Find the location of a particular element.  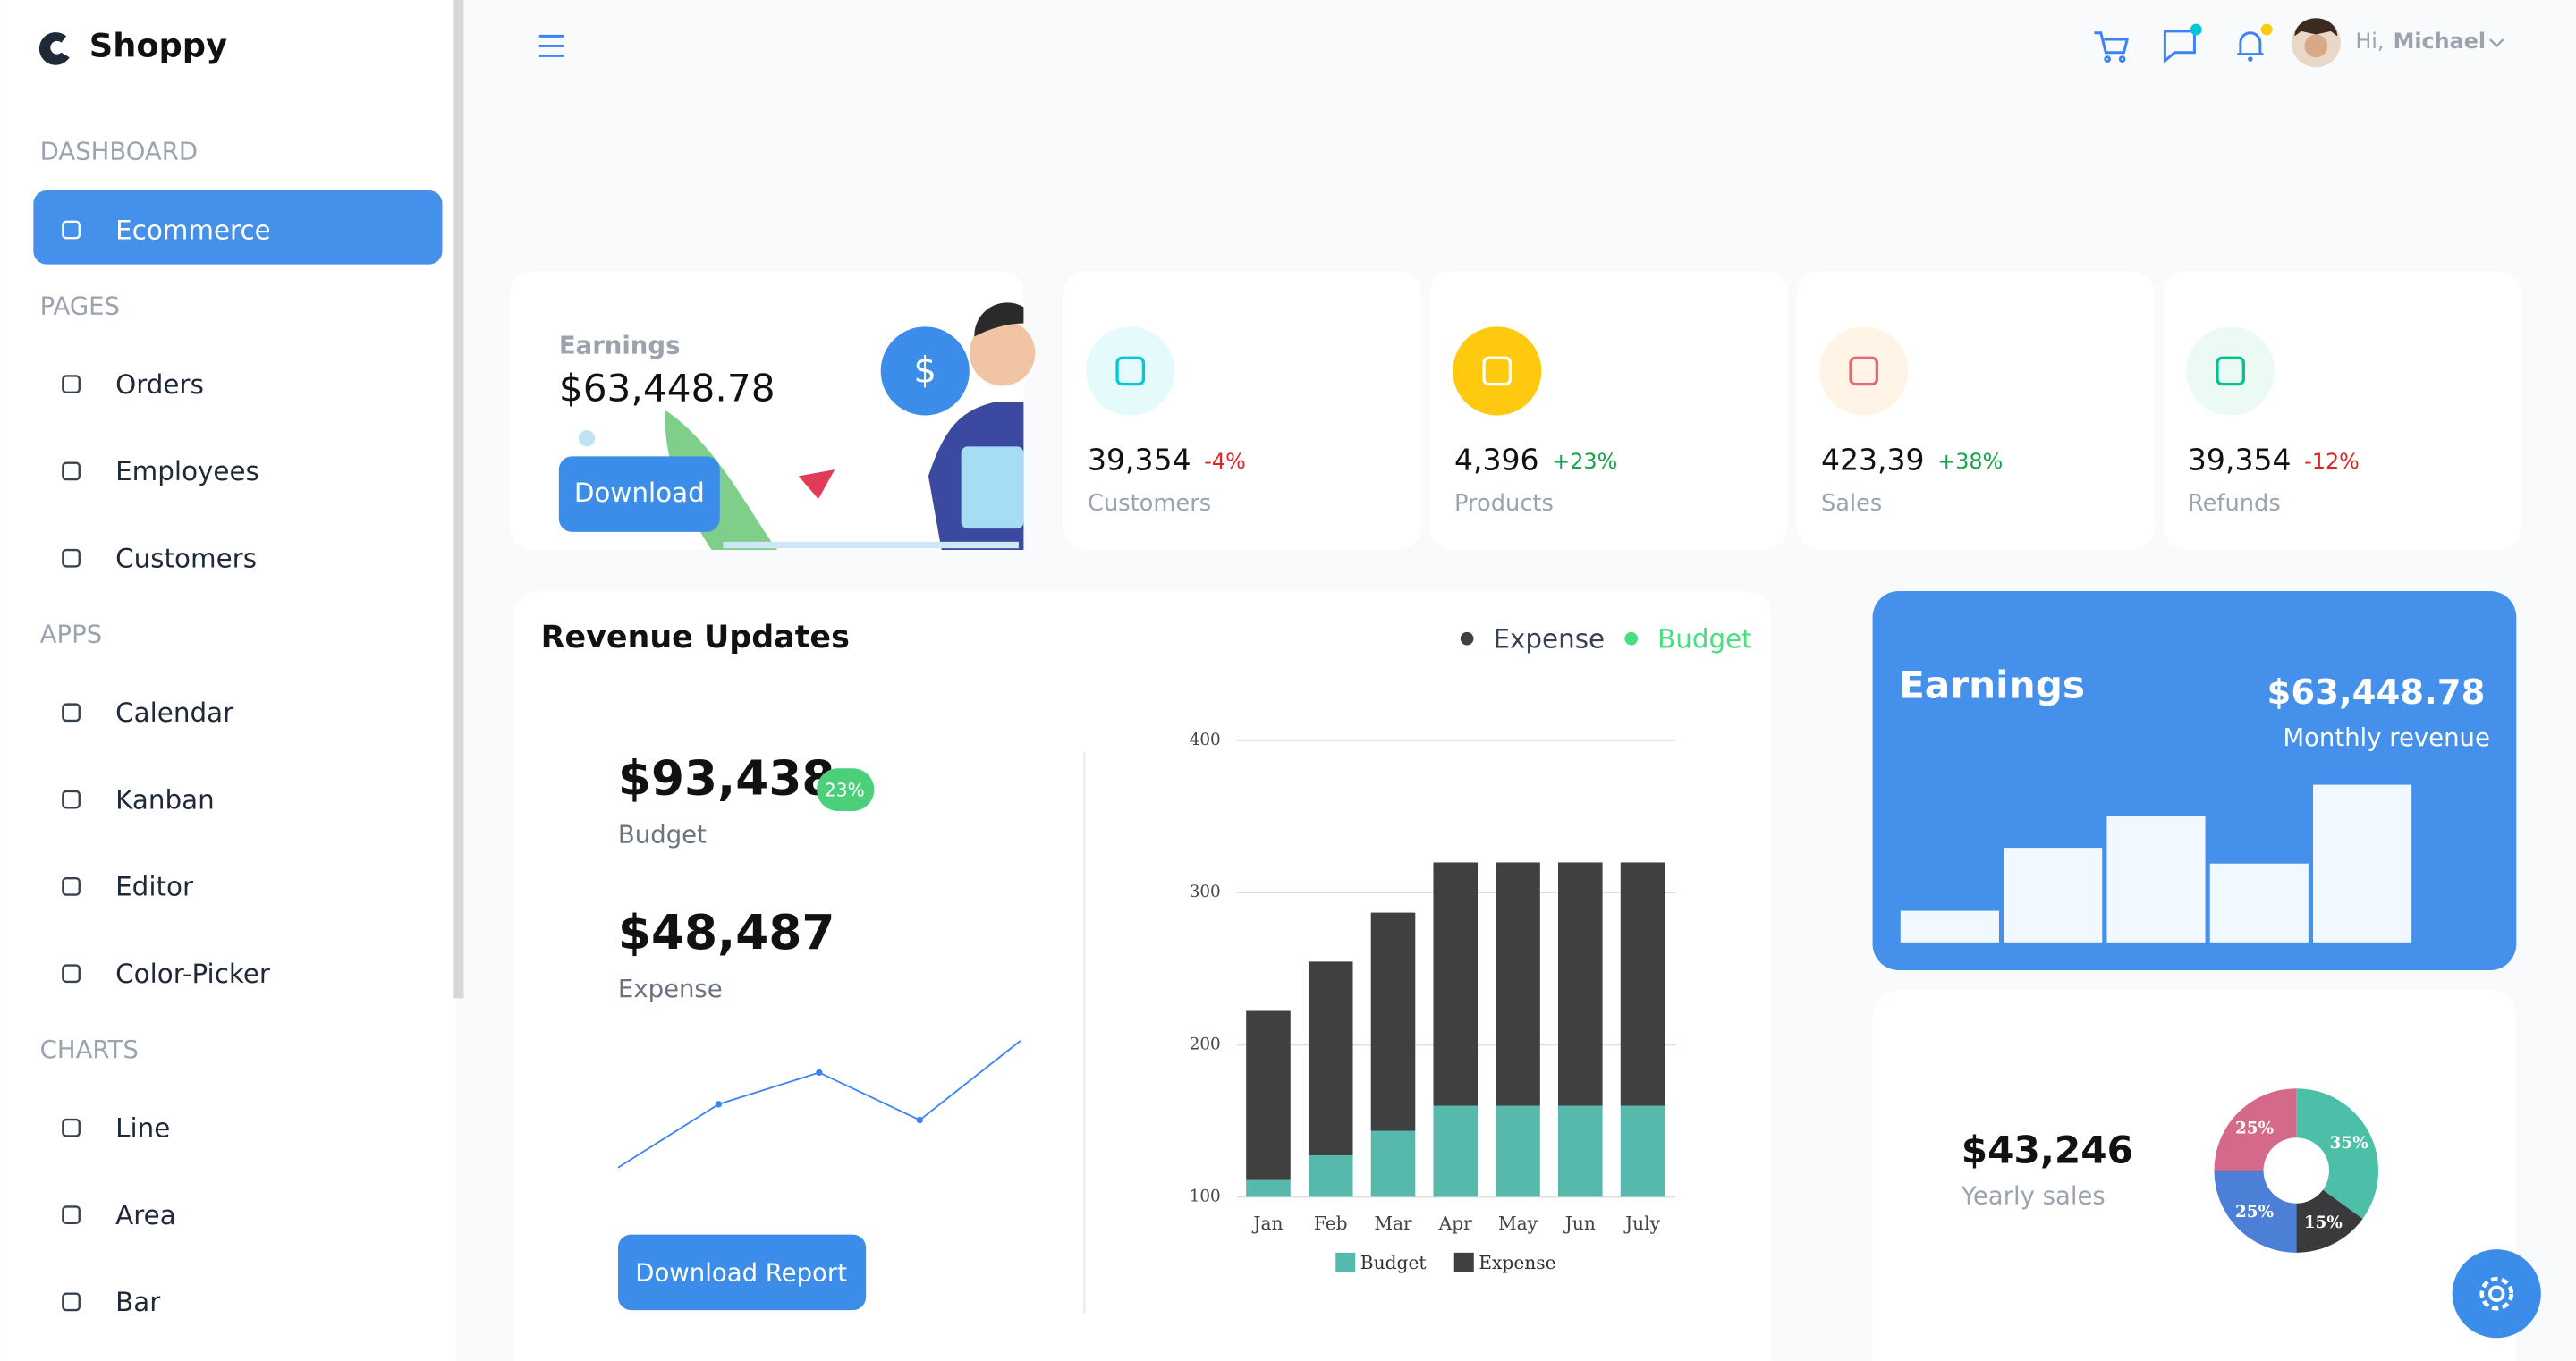

x-tick-label: Mar is located at coordinates (1393, 1223).